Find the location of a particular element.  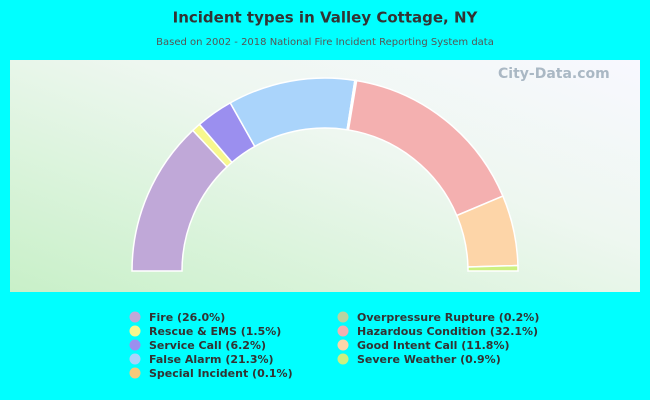

legend-label: Severe Weather (0.9%) is located at coordinates (429, 359).